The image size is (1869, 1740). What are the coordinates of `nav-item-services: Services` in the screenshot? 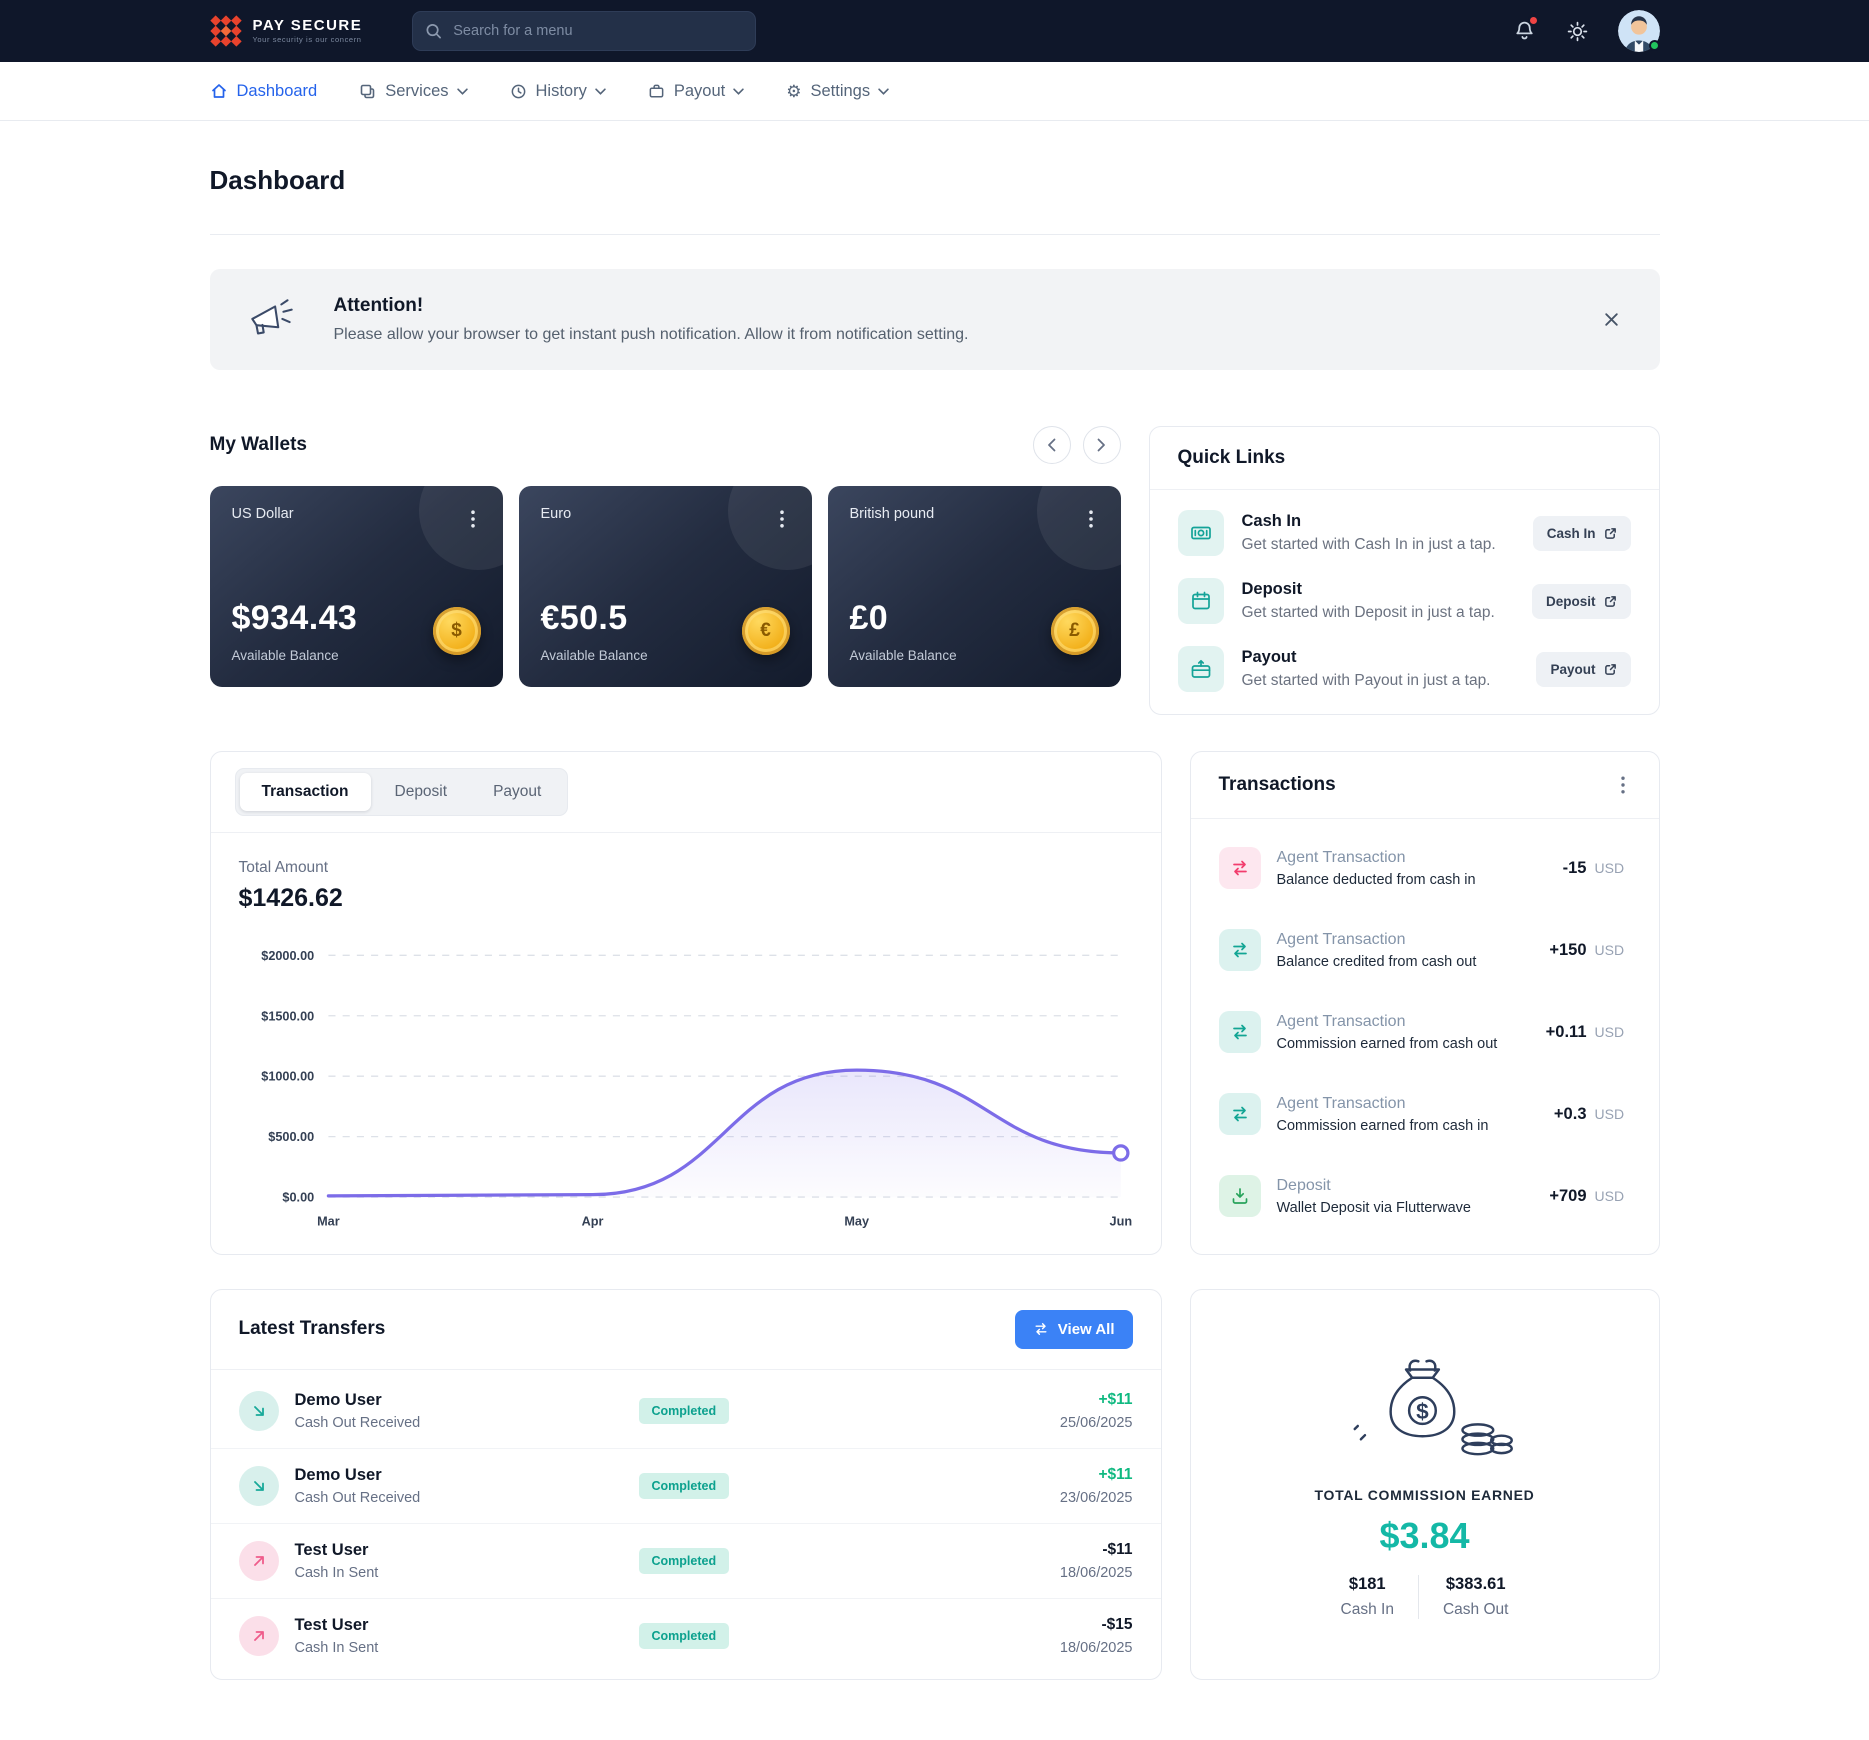 It's located at (413, 91).